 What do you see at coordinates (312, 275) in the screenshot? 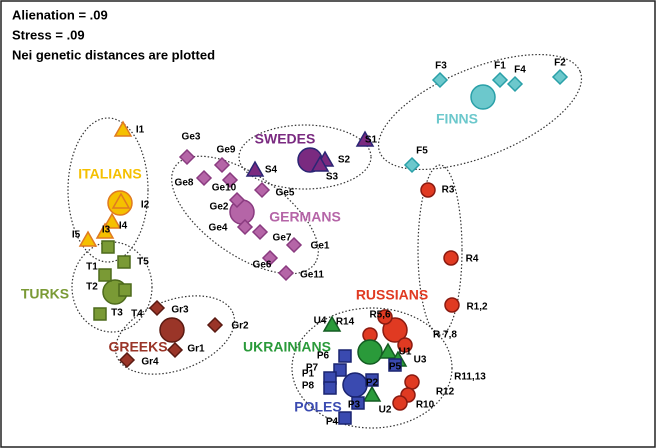
I see `point-label: Ge11` at bounding box center [312, 275].